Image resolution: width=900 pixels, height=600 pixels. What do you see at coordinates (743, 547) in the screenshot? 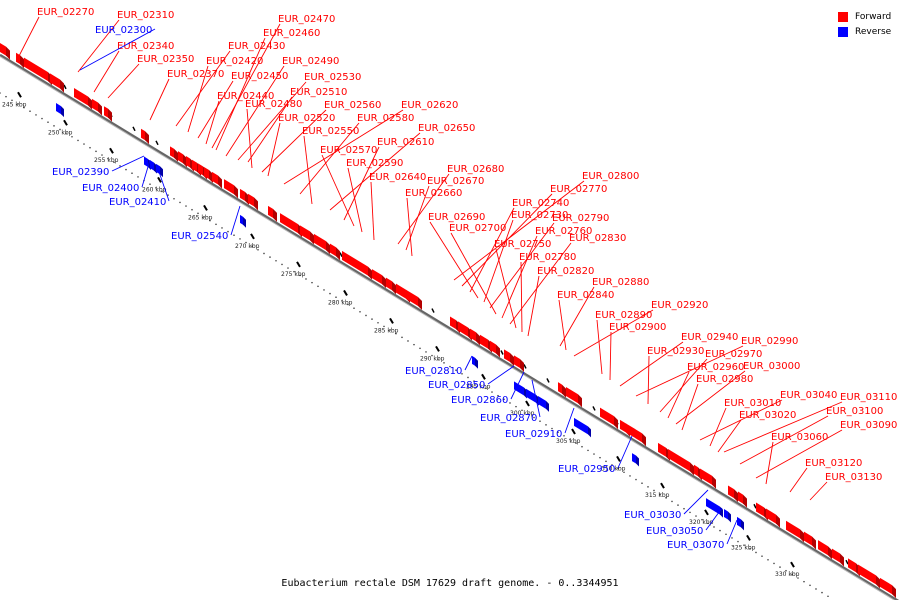
I see `scale-label: 325 kbp` at bounding box center [743, 547].